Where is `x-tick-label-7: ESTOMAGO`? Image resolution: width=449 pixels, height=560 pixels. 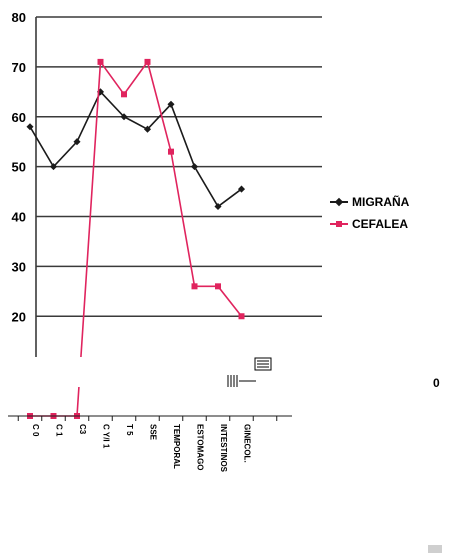 x-tick-label-7: ESTOMAGO is located at coordinates (200, 447).